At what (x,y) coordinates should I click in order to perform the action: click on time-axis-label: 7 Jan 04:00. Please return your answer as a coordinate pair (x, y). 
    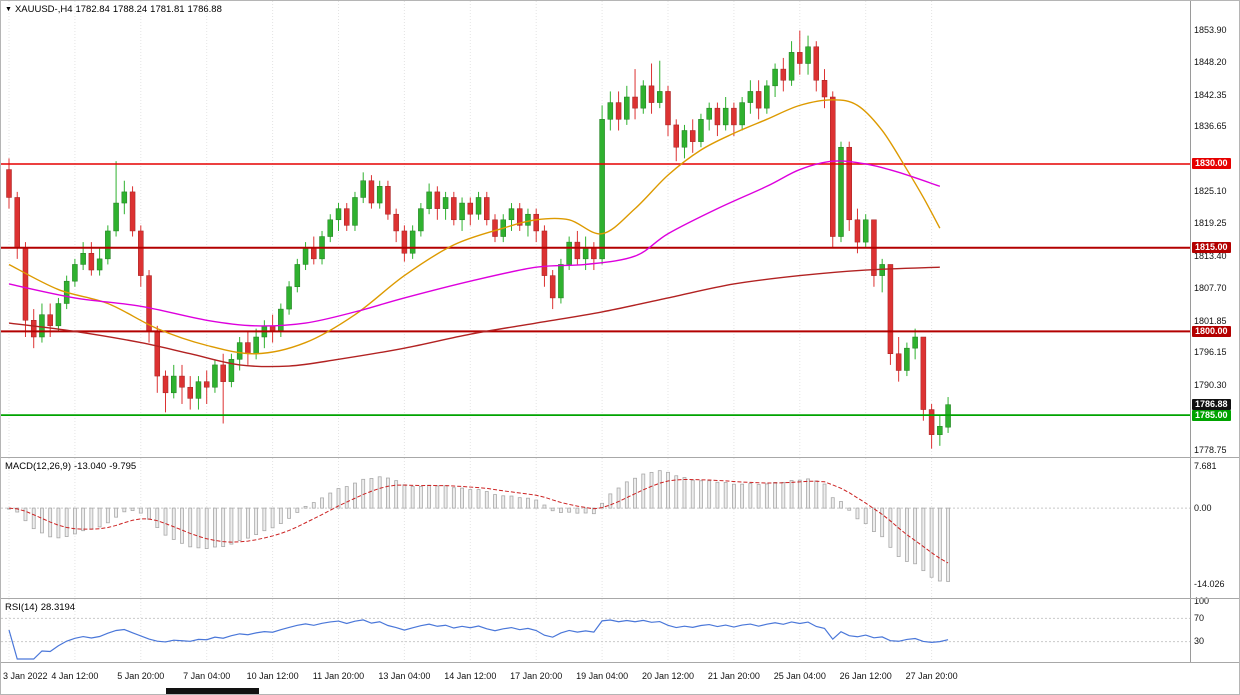
    Looking at the image, I should click on (207, 676).